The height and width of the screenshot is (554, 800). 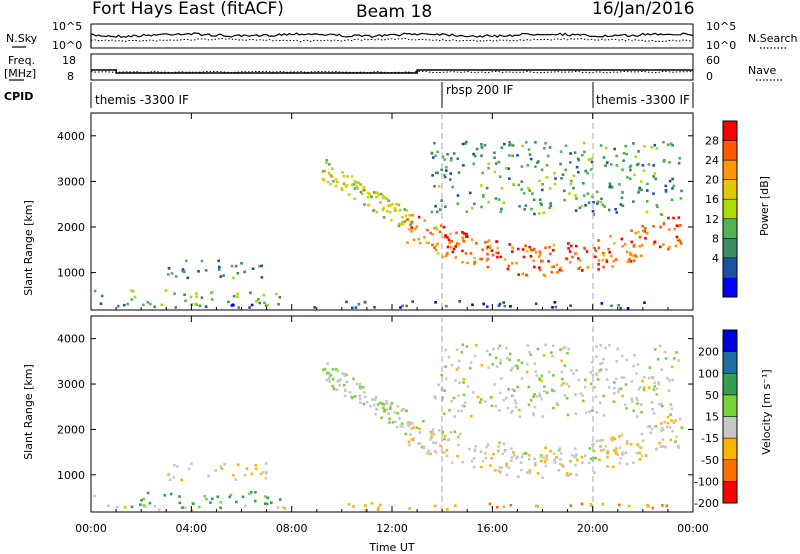 I want to click on colorbar-tick-label: -15, so click(x=710, y=438).